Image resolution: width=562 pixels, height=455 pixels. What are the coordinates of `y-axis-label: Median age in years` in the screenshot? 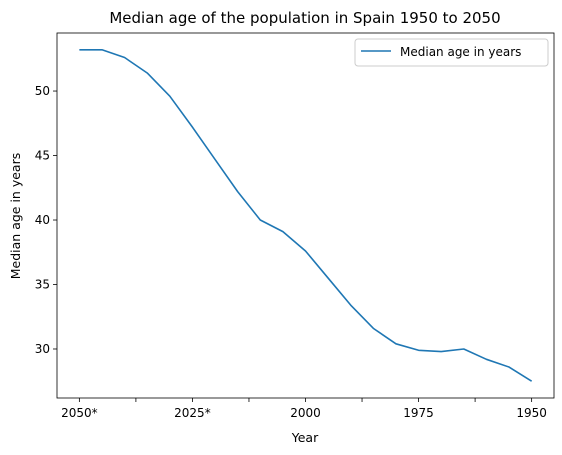 It's located at (15, 216).